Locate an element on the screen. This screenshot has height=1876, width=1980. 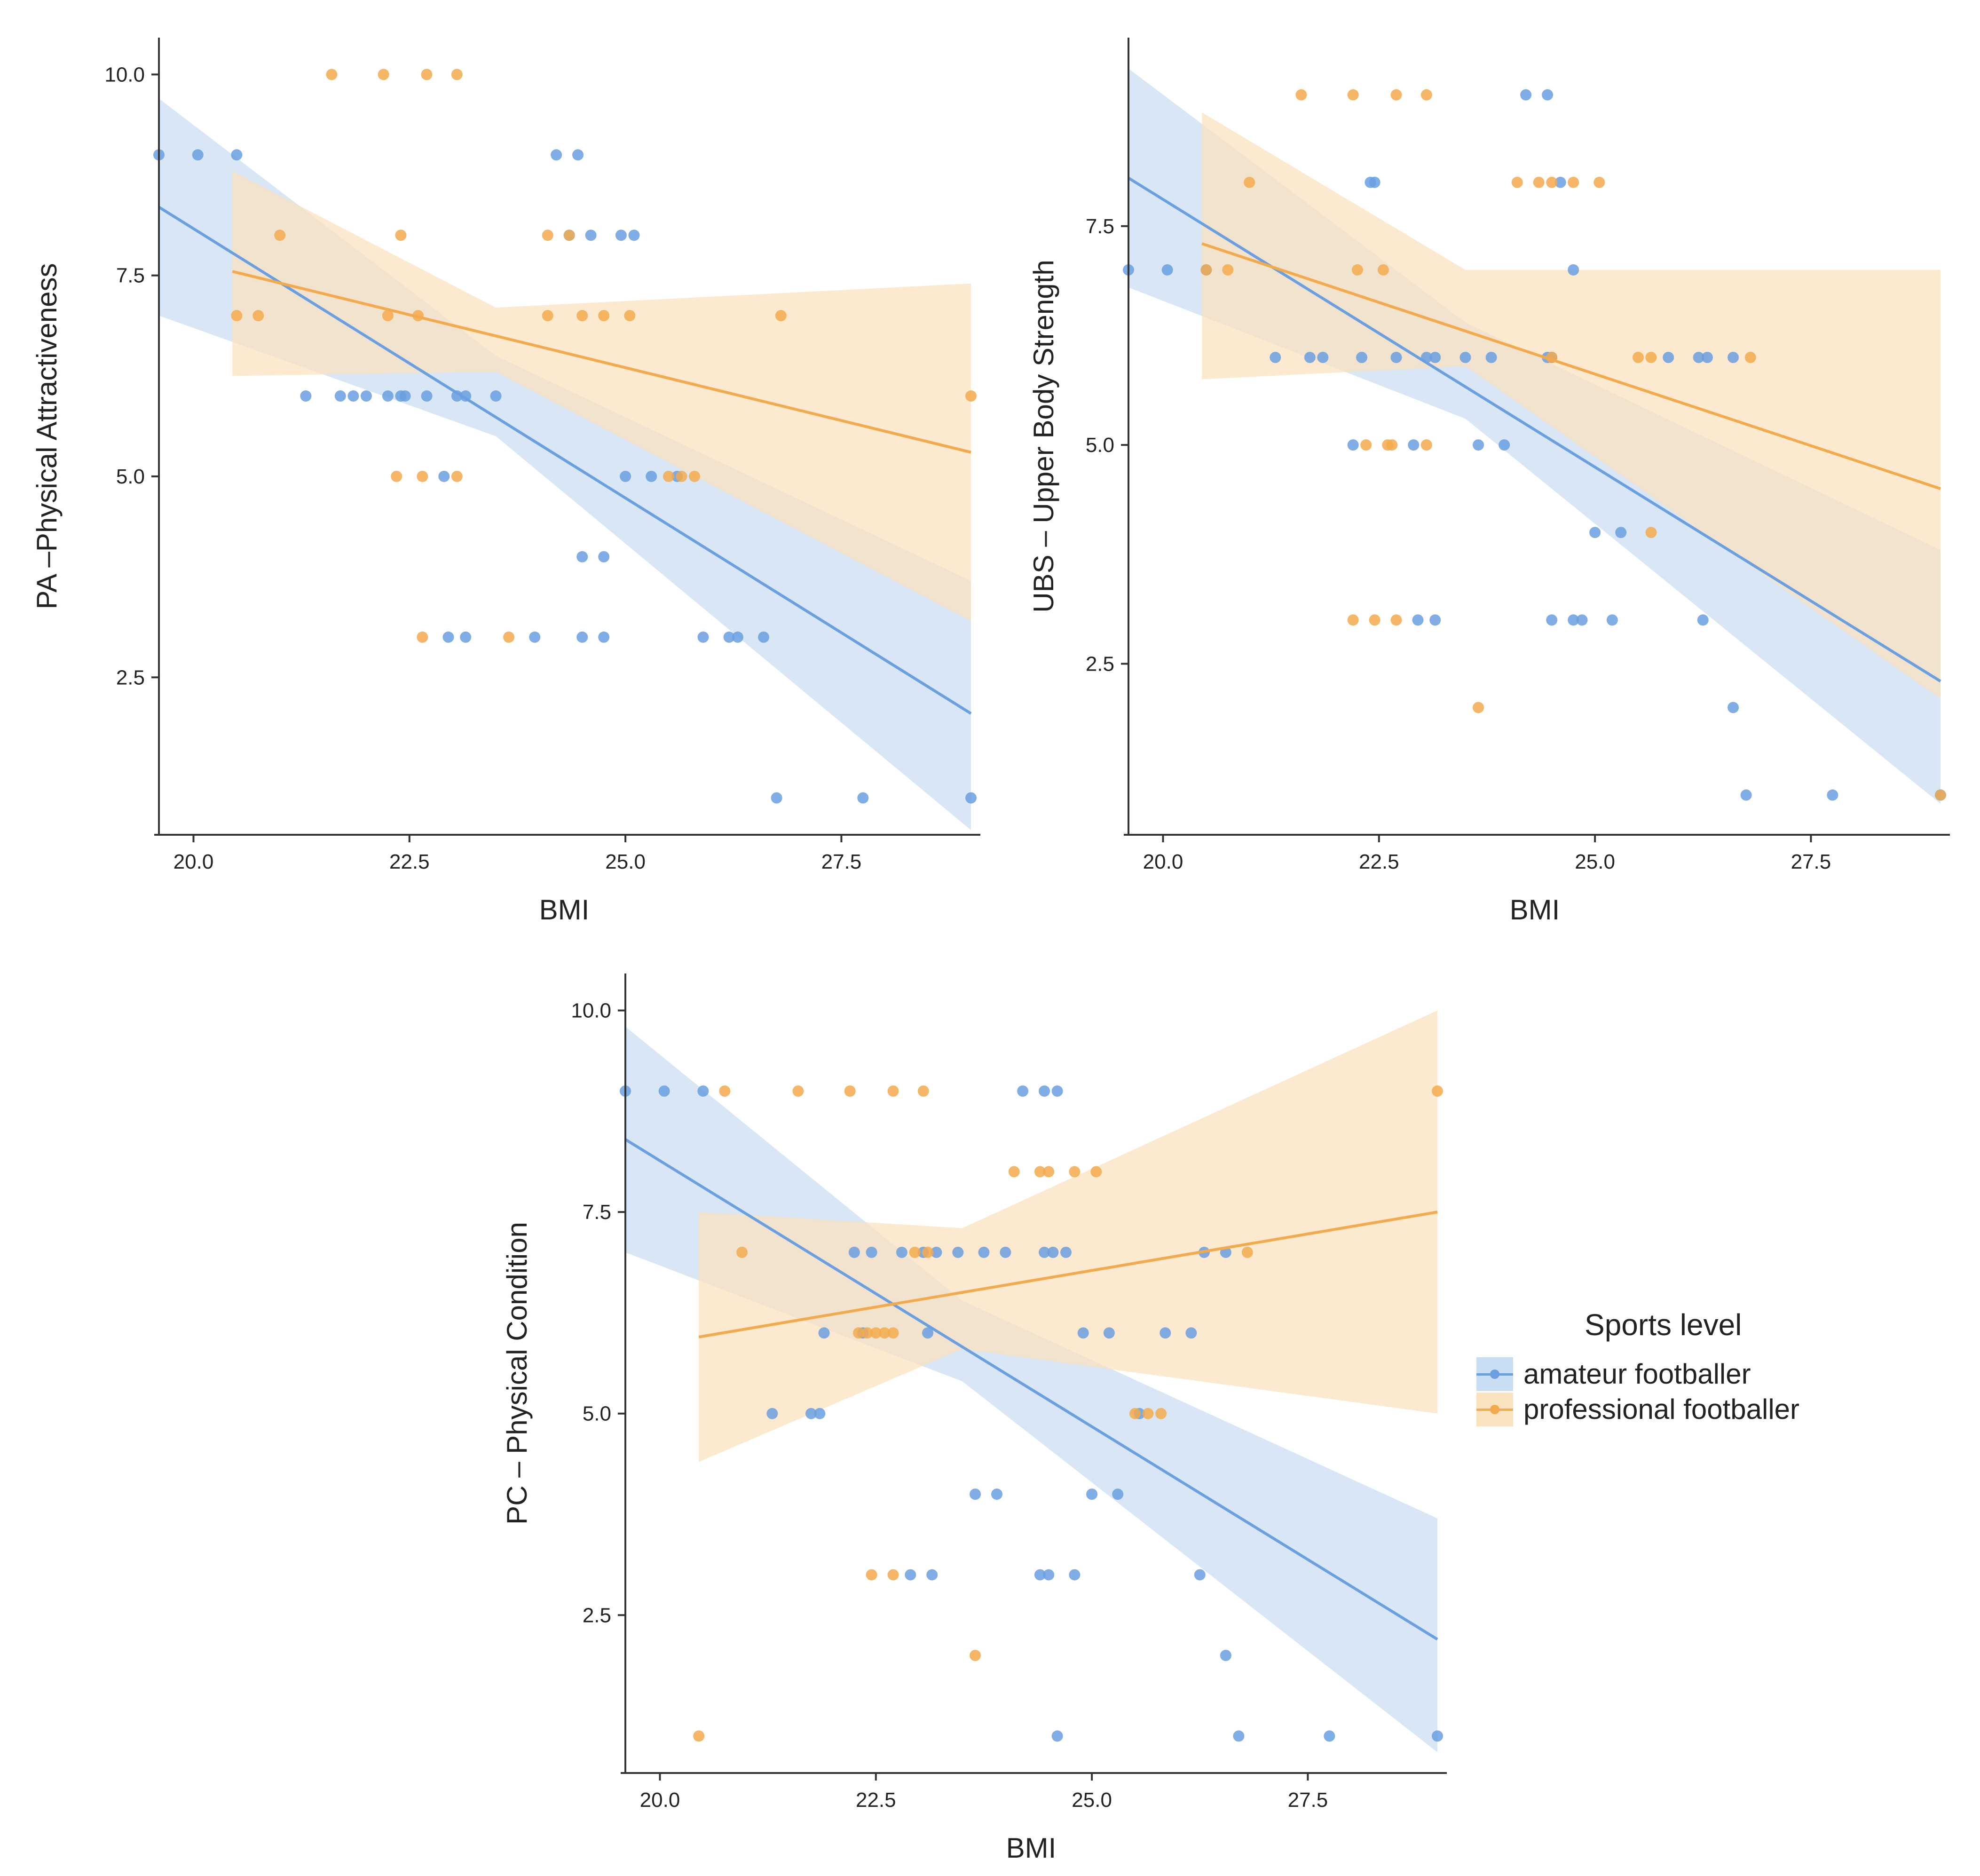
legend-item-amateur: amateur footballer is located at coordinates (1688, 1374).